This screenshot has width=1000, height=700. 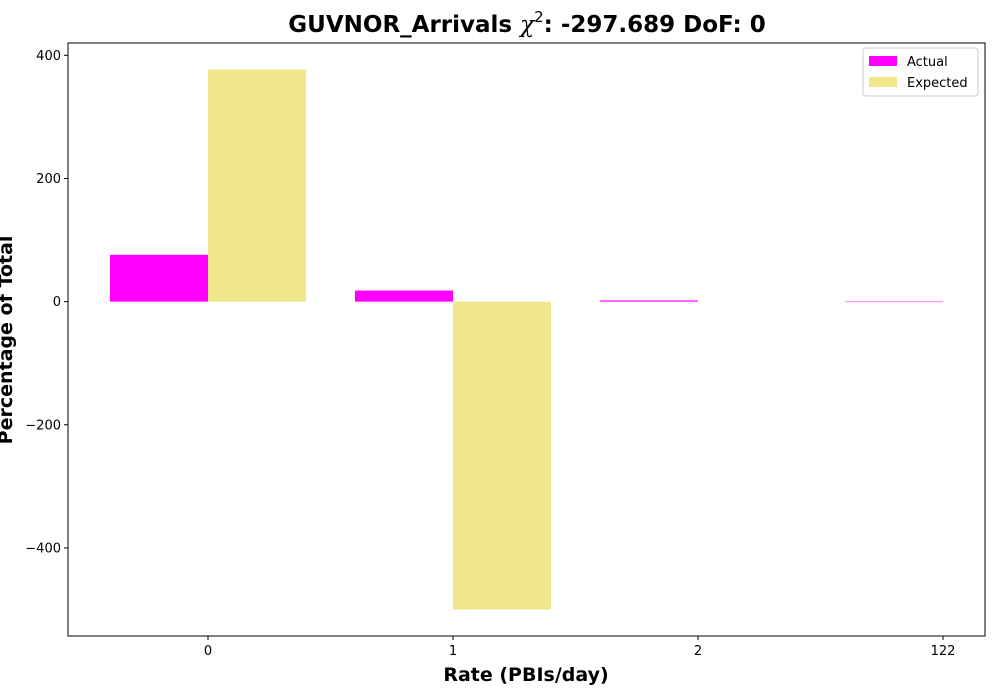 I want to click on x-tick-label: 2, so click(x=698, y=651).